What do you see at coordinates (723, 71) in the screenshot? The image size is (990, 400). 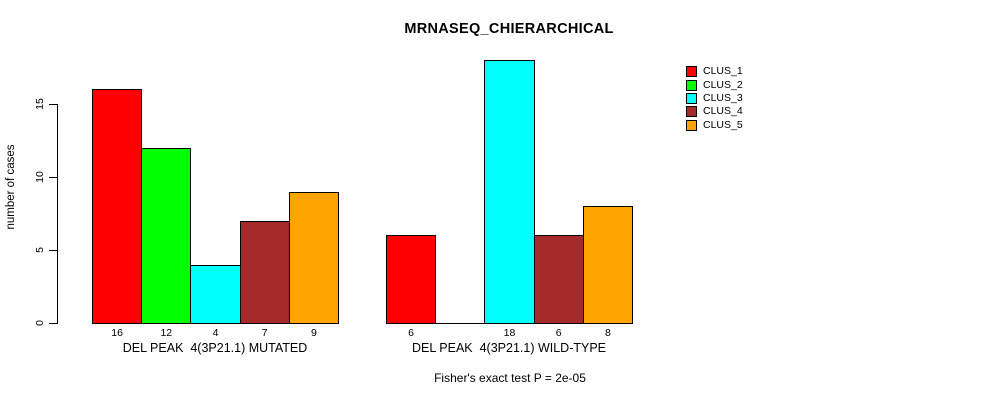 I see `legend-item-label: CLUS_1` at bounding box center [723, 71].